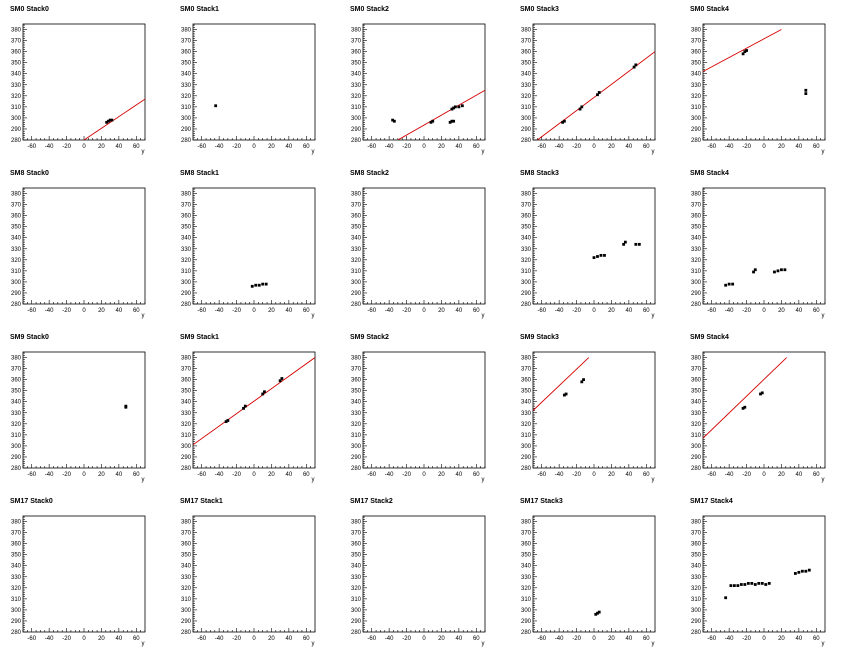  I want to click on y-tick-label: 290, so click(186, 458).